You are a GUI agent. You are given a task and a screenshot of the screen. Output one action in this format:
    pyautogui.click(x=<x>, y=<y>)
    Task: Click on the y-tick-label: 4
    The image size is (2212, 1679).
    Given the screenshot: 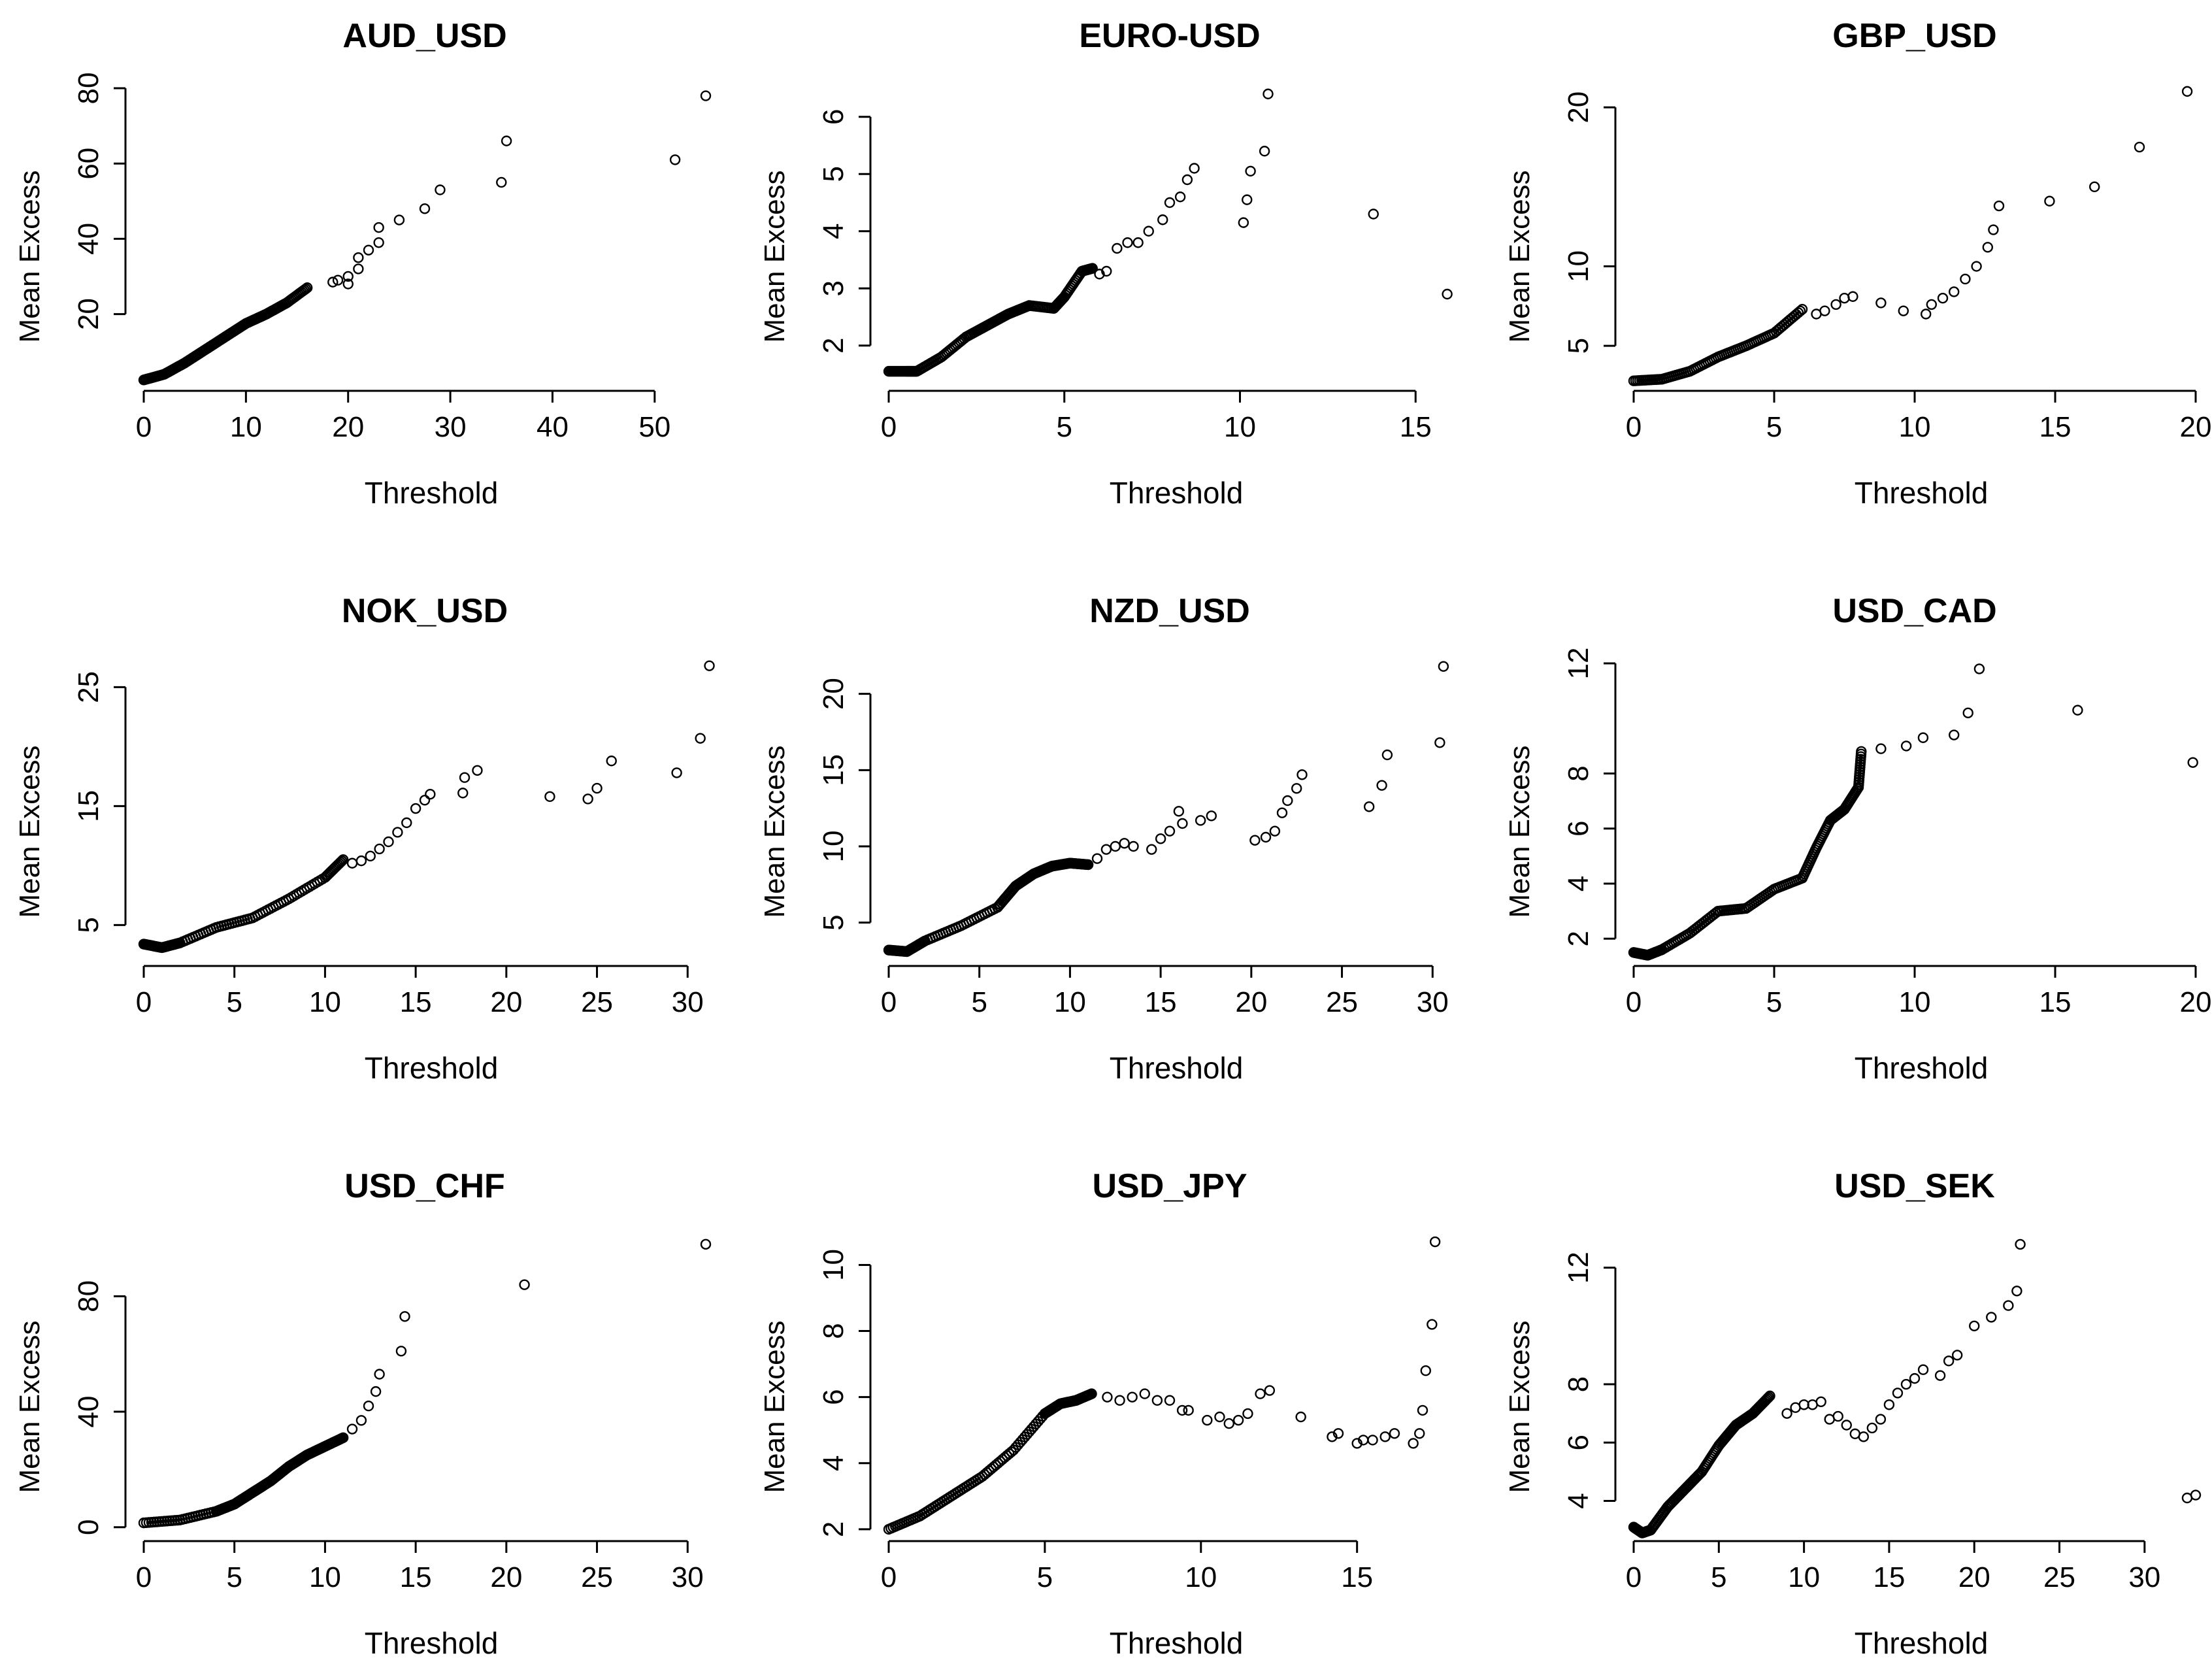 What is the action you would take?
    pyautogui.click(x=833, y=1463)
    